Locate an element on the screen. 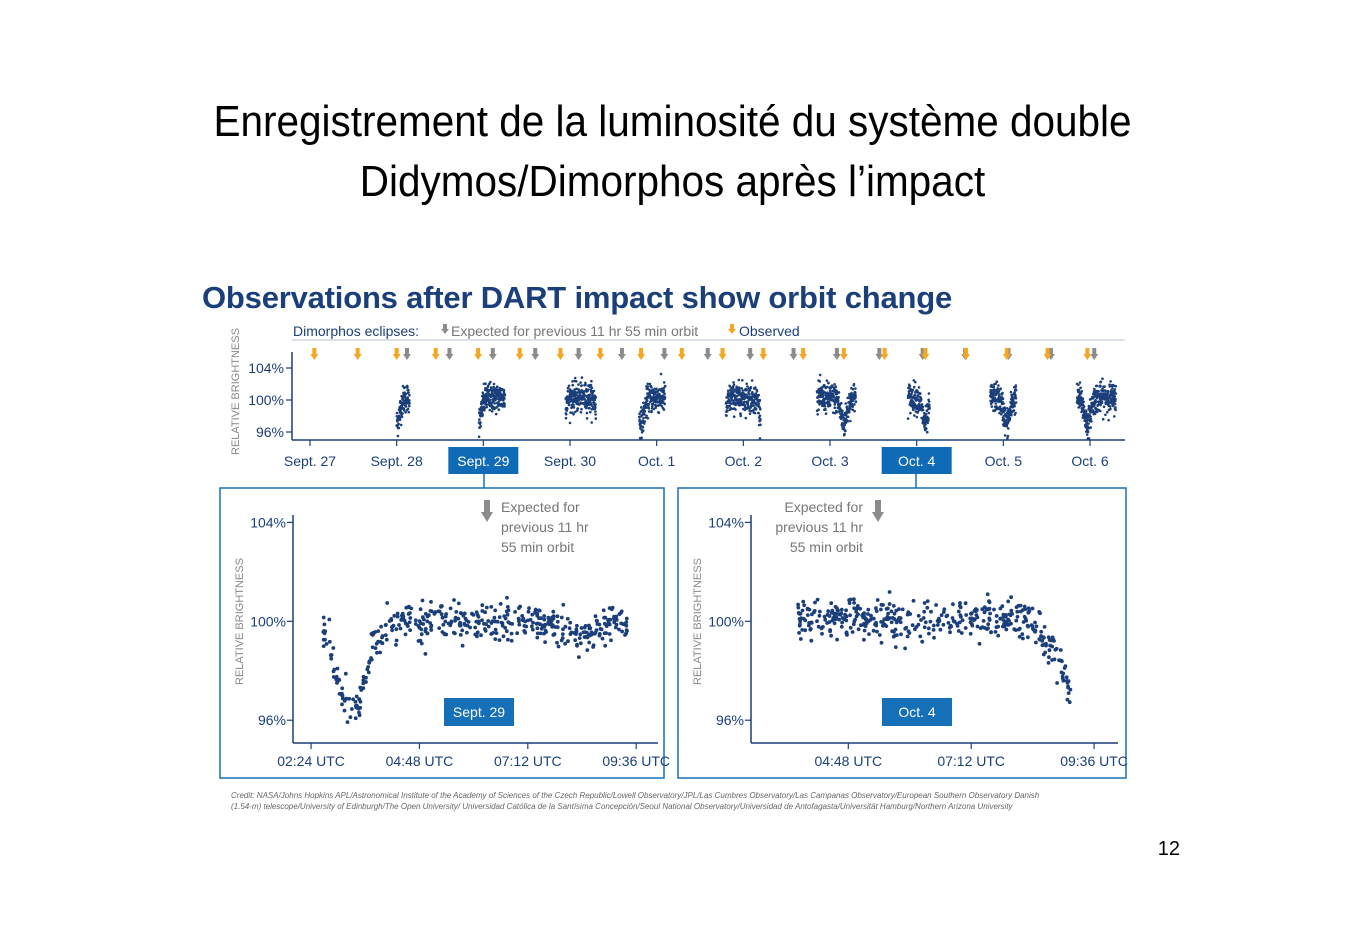  panel-xtick-label: 02:24 UTC is located at coordinates (311, 761).